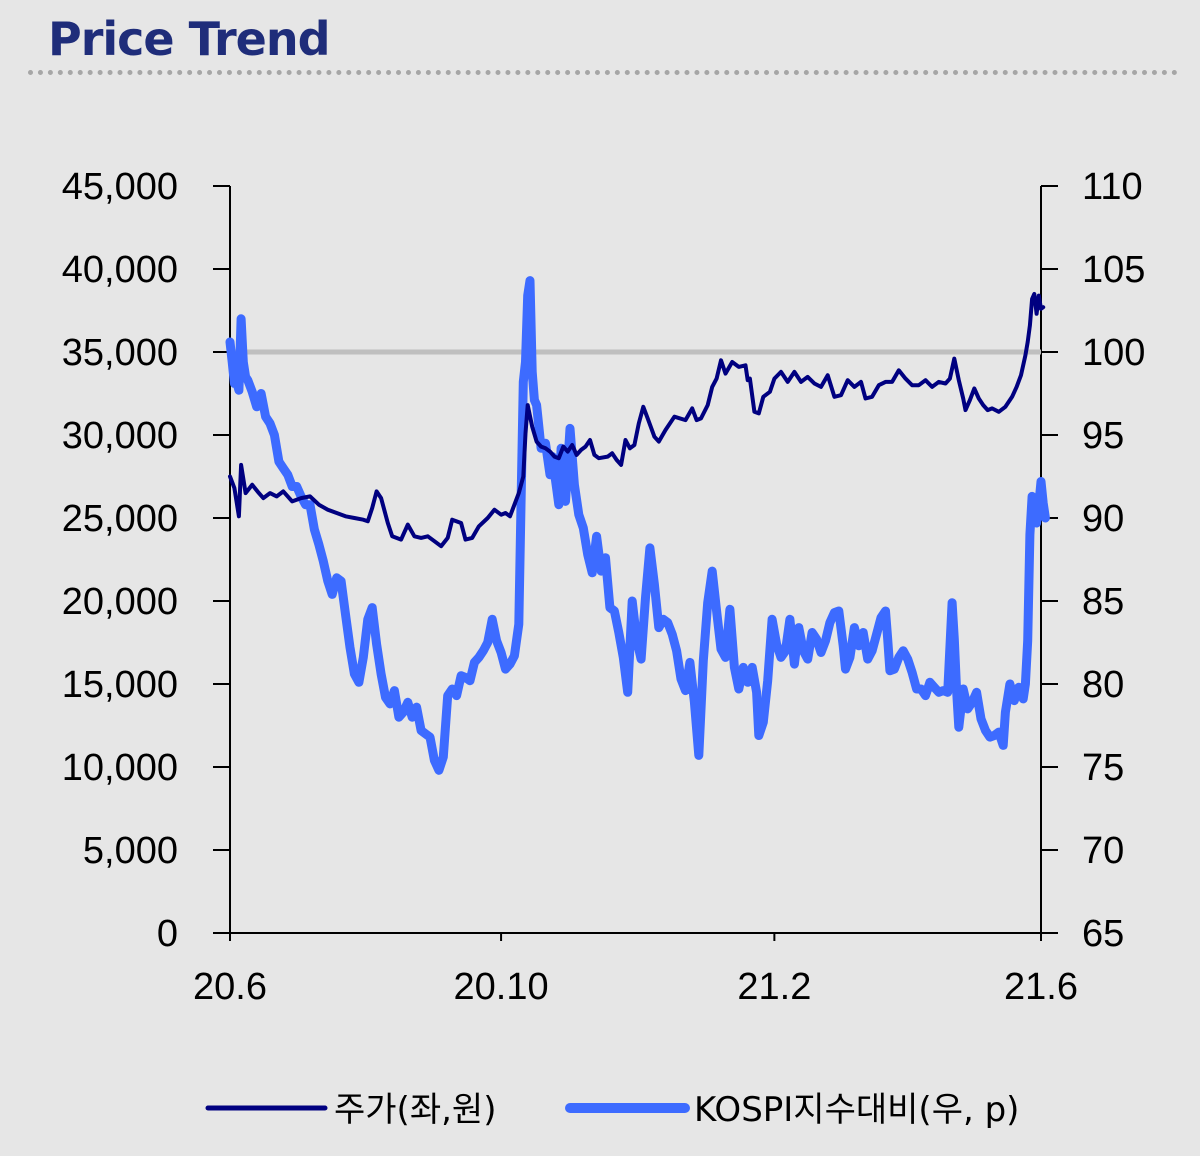 This screenshot has height=1156, width=1200. Describe the element at coordinates (120, 519) in the screenshot. I see `left-axis-tick-label: 25,000` at that location.